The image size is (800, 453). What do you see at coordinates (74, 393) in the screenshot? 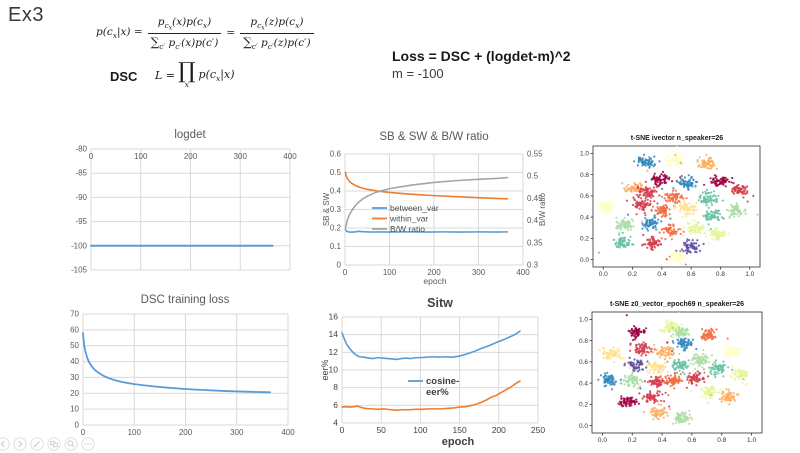
I see `svg-text: 20` at bounding box center [74, 393].